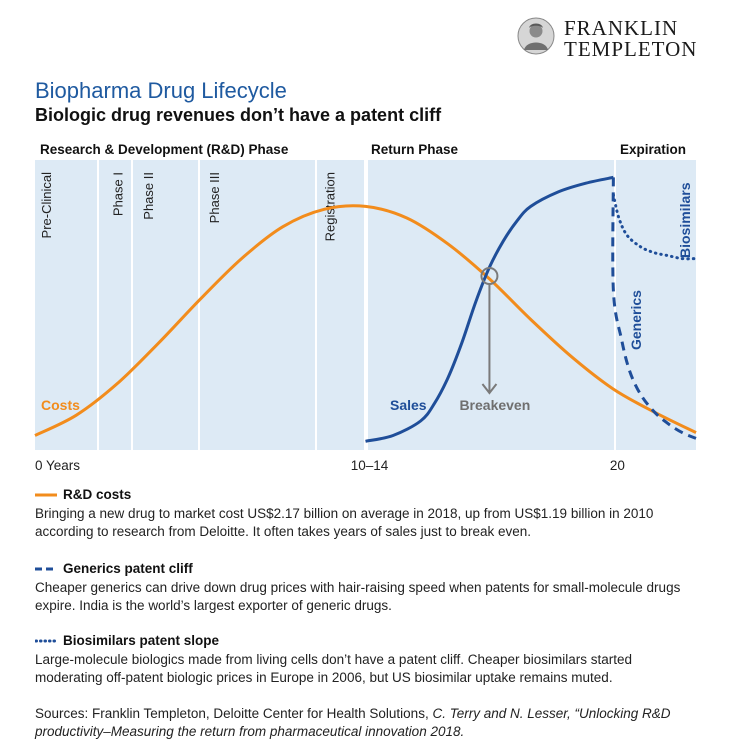 The image size is (730, 750). Describe the element at coordinates (66, 305) in the screenshot. I see `band-pre-clinical` at that location.